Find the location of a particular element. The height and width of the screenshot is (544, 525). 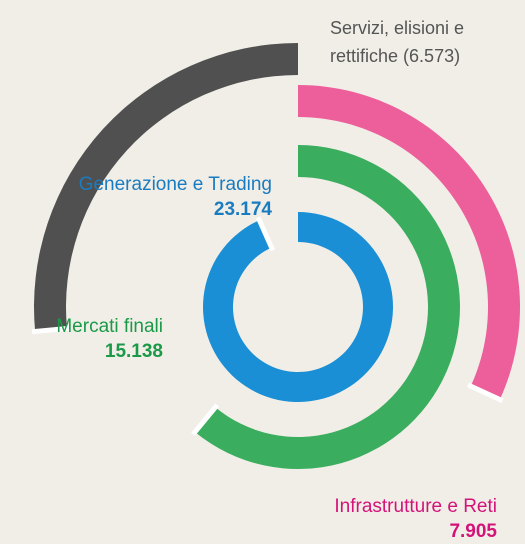

label-group: Infrastrutture e Reti 7.905 is located at coordinates (415, 519).